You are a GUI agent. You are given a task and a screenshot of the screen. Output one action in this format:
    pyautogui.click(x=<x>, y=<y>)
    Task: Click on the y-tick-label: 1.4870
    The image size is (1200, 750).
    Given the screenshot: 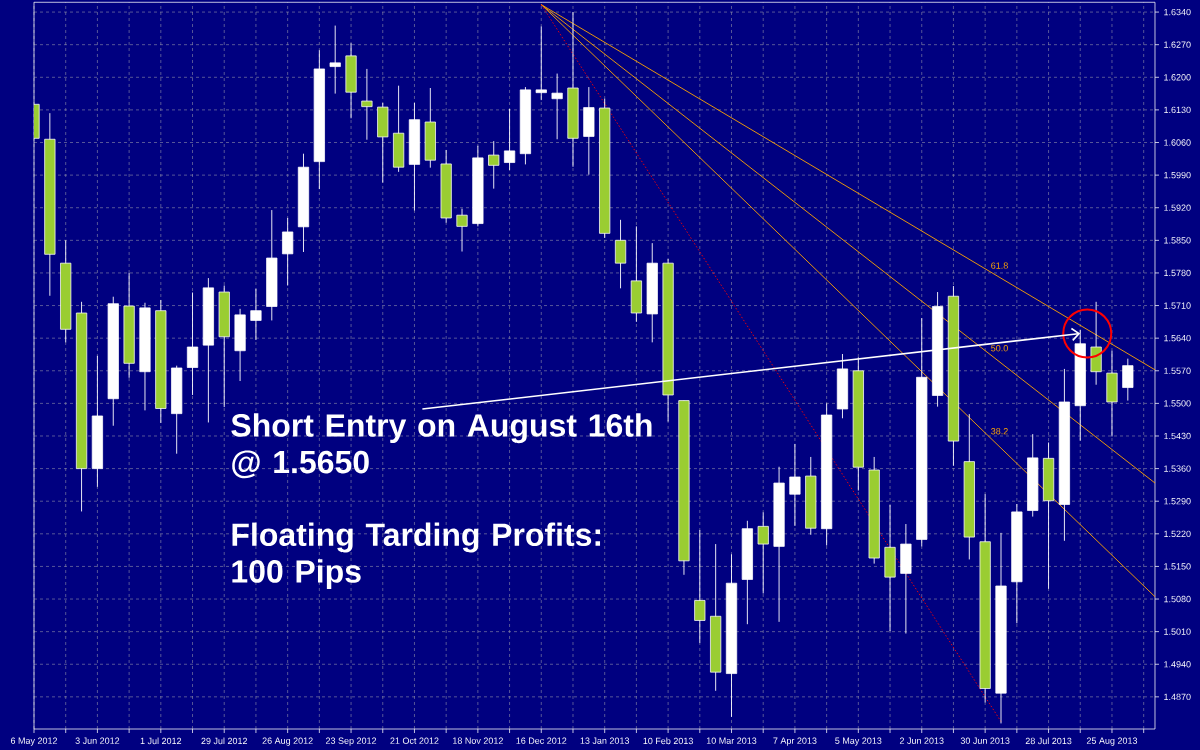 What is the action you would take?
    pyautogui.click(x=1177, y=697)
    